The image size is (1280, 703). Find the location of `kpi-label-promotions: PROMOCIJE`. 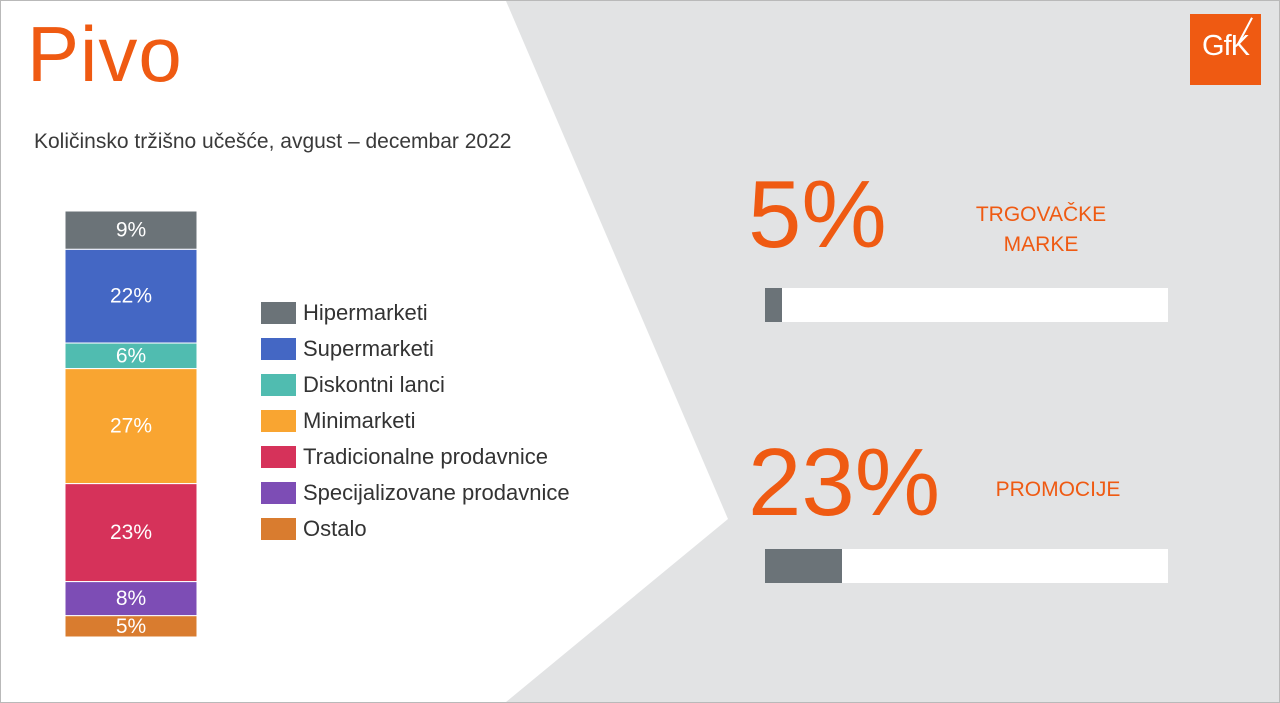

kpi-label-promotions: PROMOCIJE is located at coordinates (1058, 490).